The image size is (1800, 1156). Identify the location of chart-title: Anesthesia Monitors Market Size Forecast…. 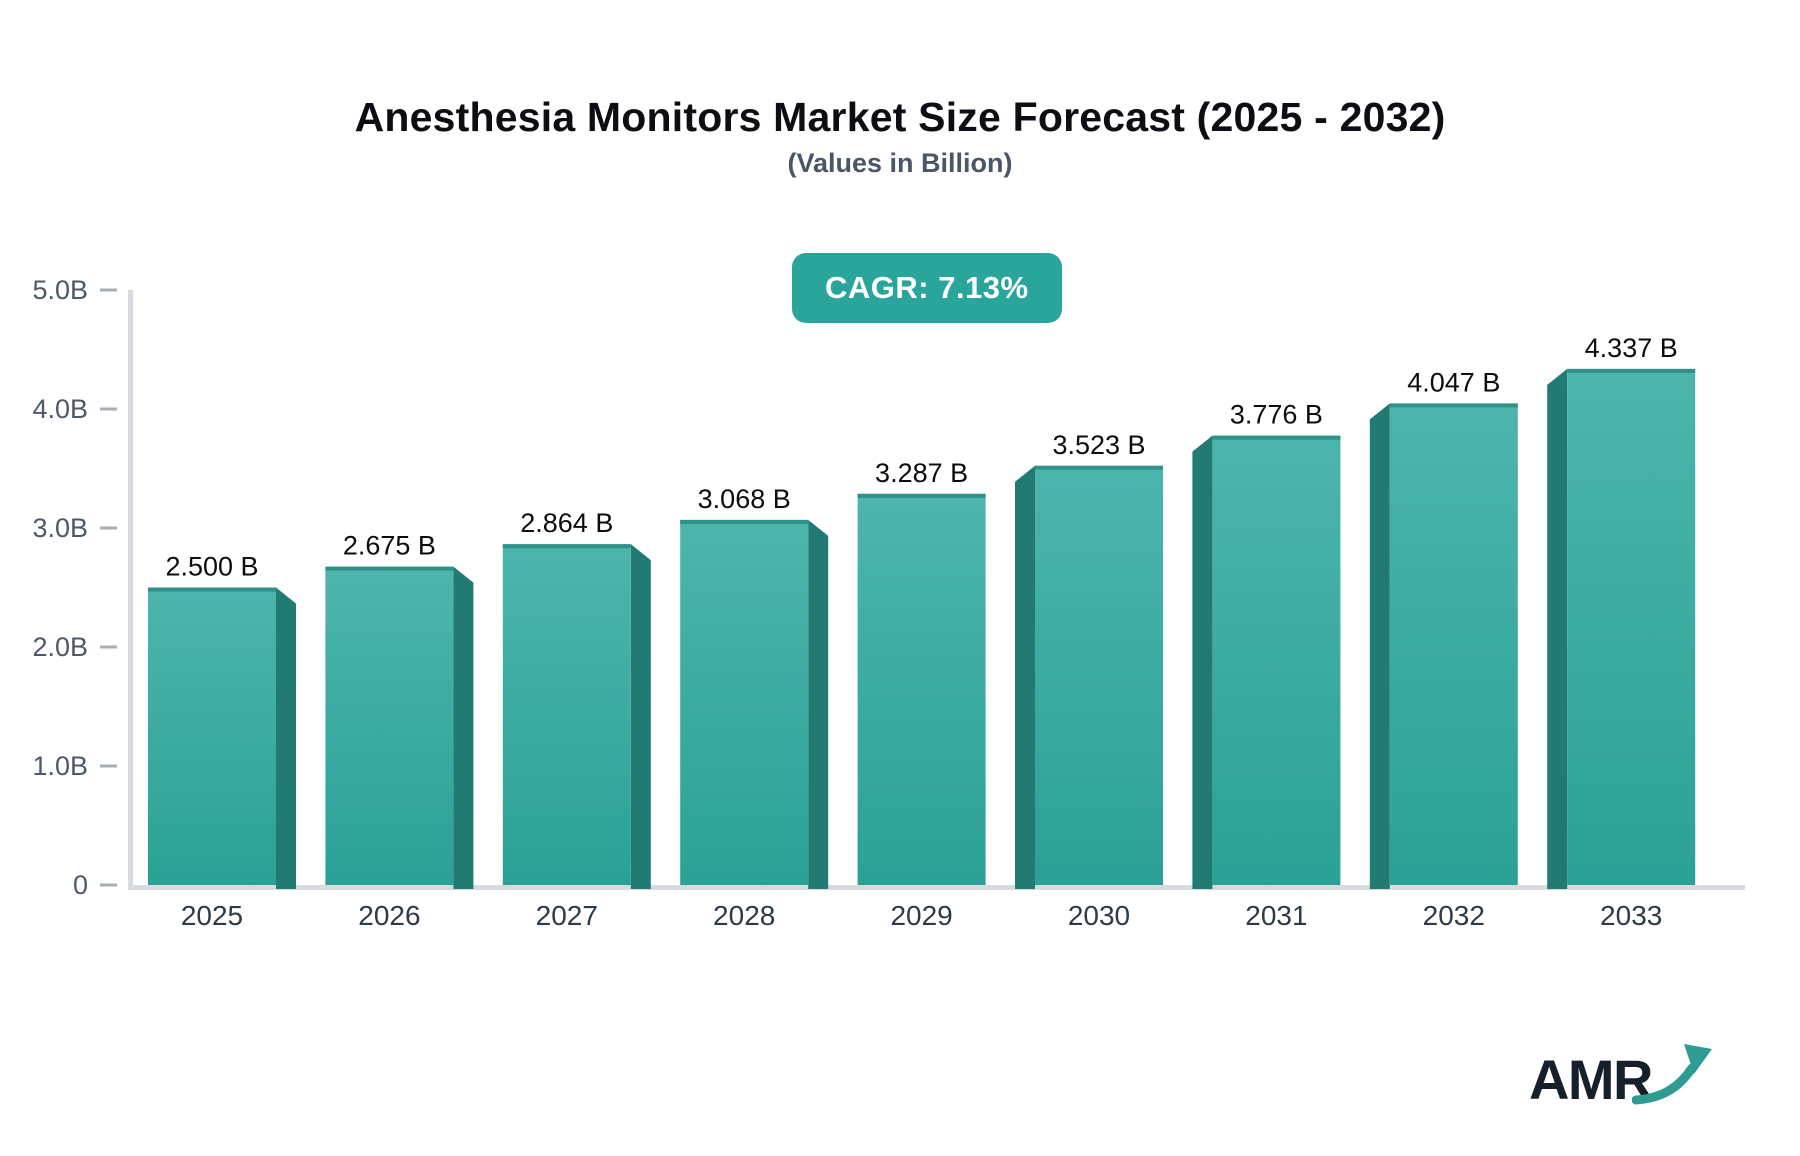
(900, 117).